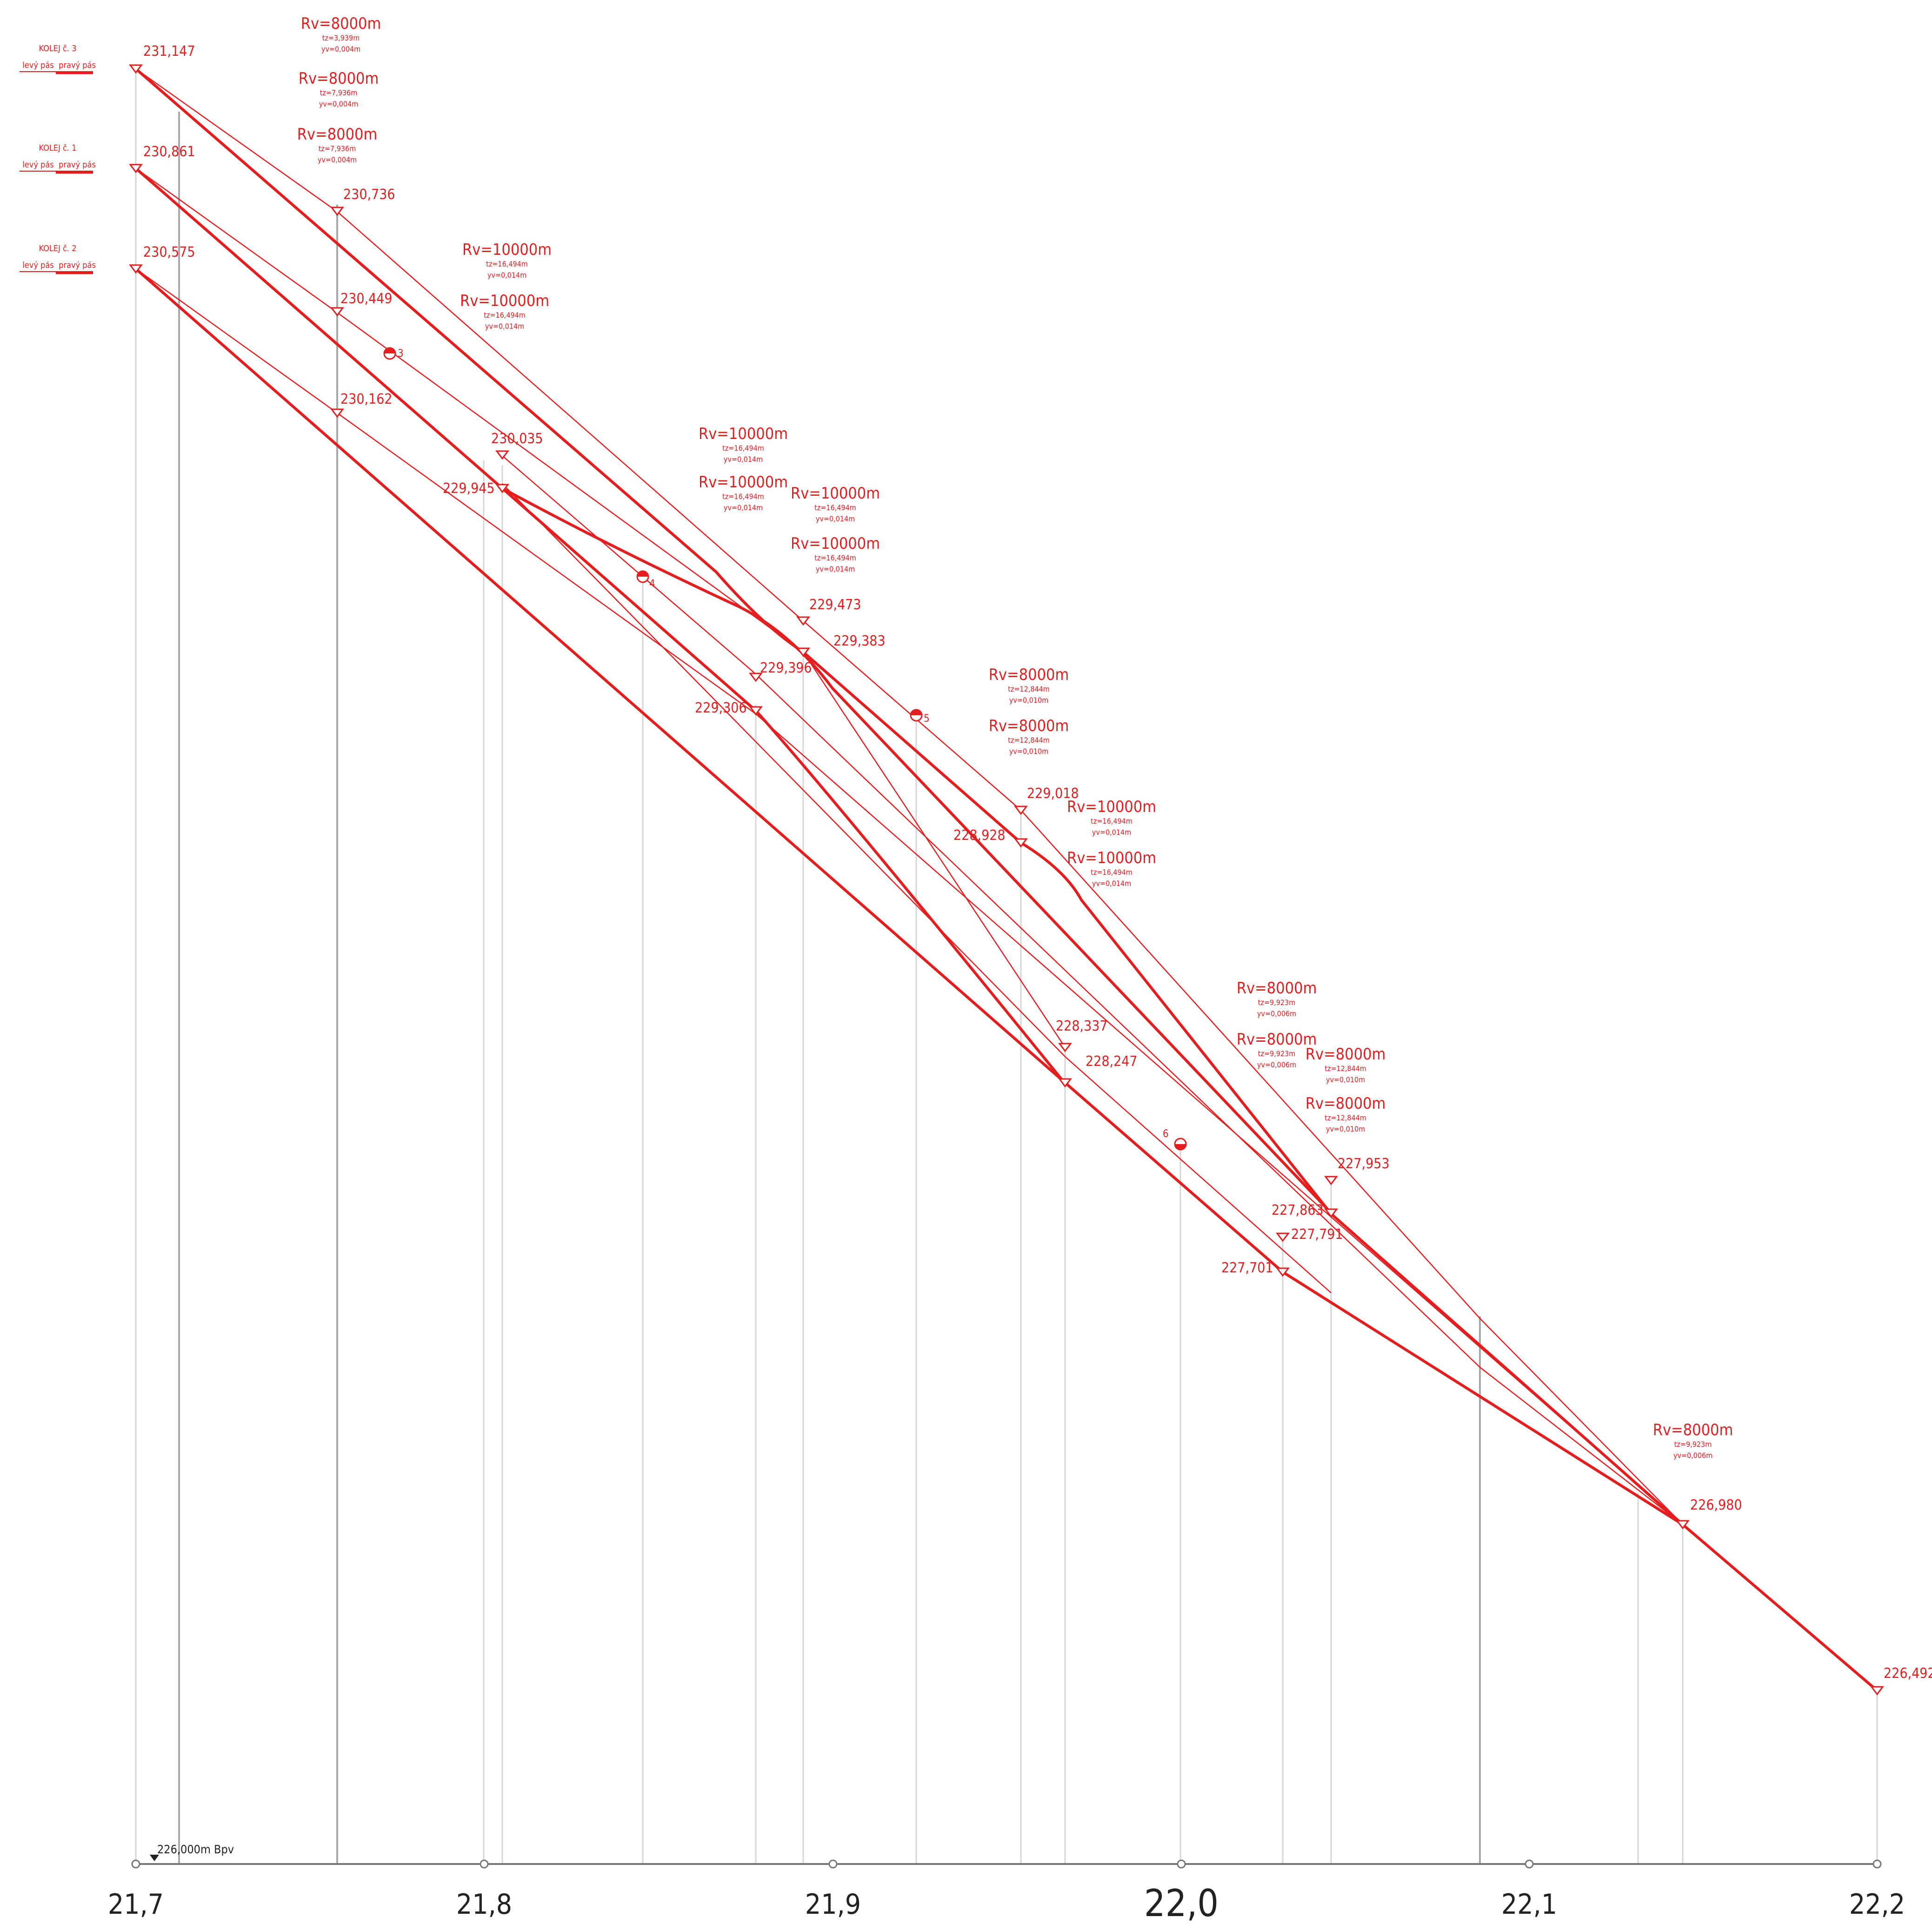 The image size is (1932, 1924). Describe the element at coordinates (369, 194) in the screenshot. I see `elevation-label: 230,736` at that location.